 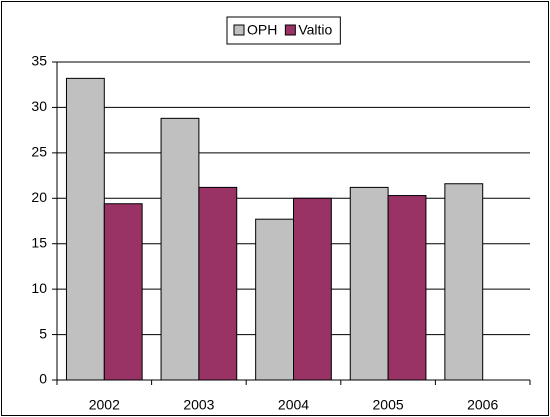 I want to click on legend-label: OPH, so click(x=262, y=30).